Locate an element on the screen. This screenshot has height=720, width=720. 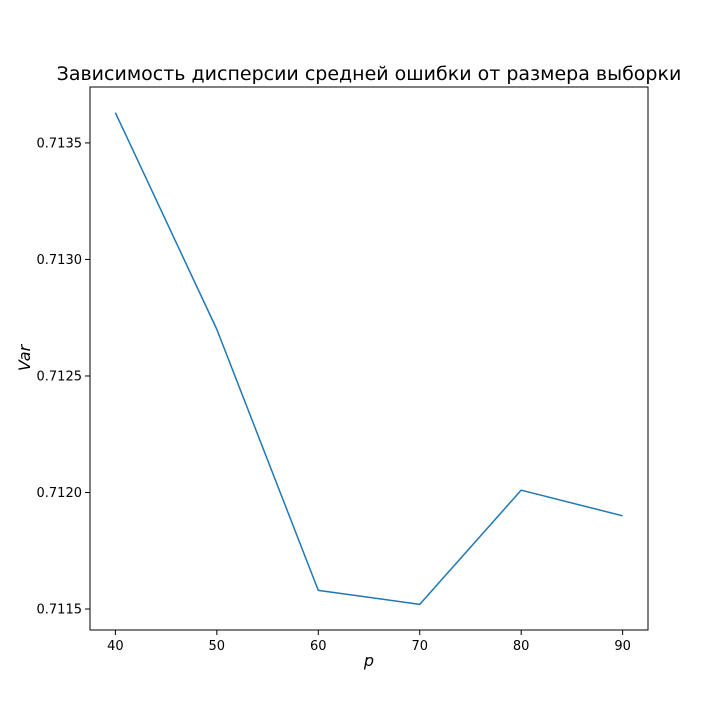
y-tick-label: 0.7120 is located at coordinates (60, 493).